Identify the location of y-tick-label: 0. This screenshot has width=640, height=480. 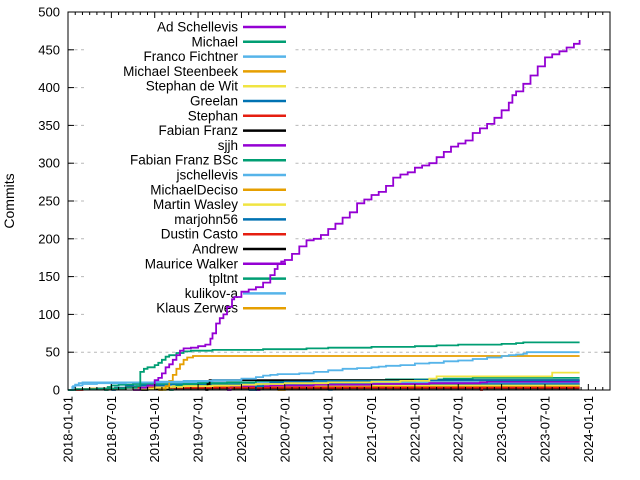
(56, 390).